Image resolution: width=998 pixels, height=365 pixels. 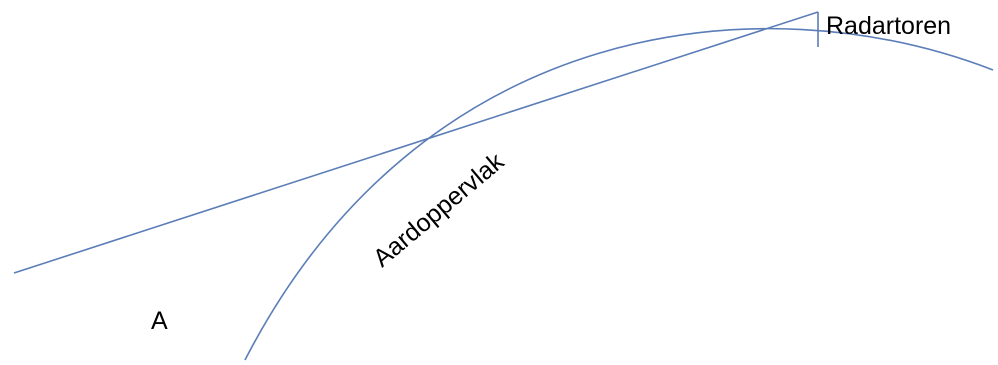 I want to click on surface-label: Aardoppervlak, so click(x=439, y=209).